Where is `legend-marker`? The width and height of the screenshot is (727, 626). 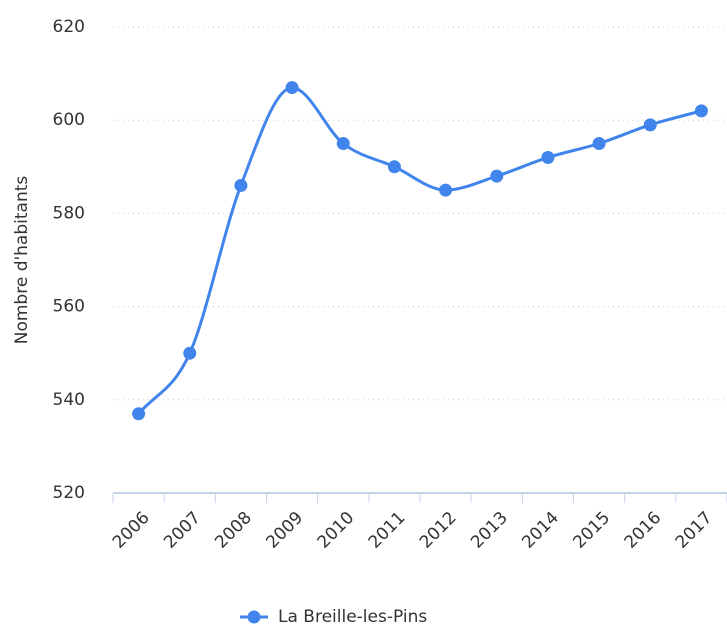 legend-marker is located at coordinates (254, 617).